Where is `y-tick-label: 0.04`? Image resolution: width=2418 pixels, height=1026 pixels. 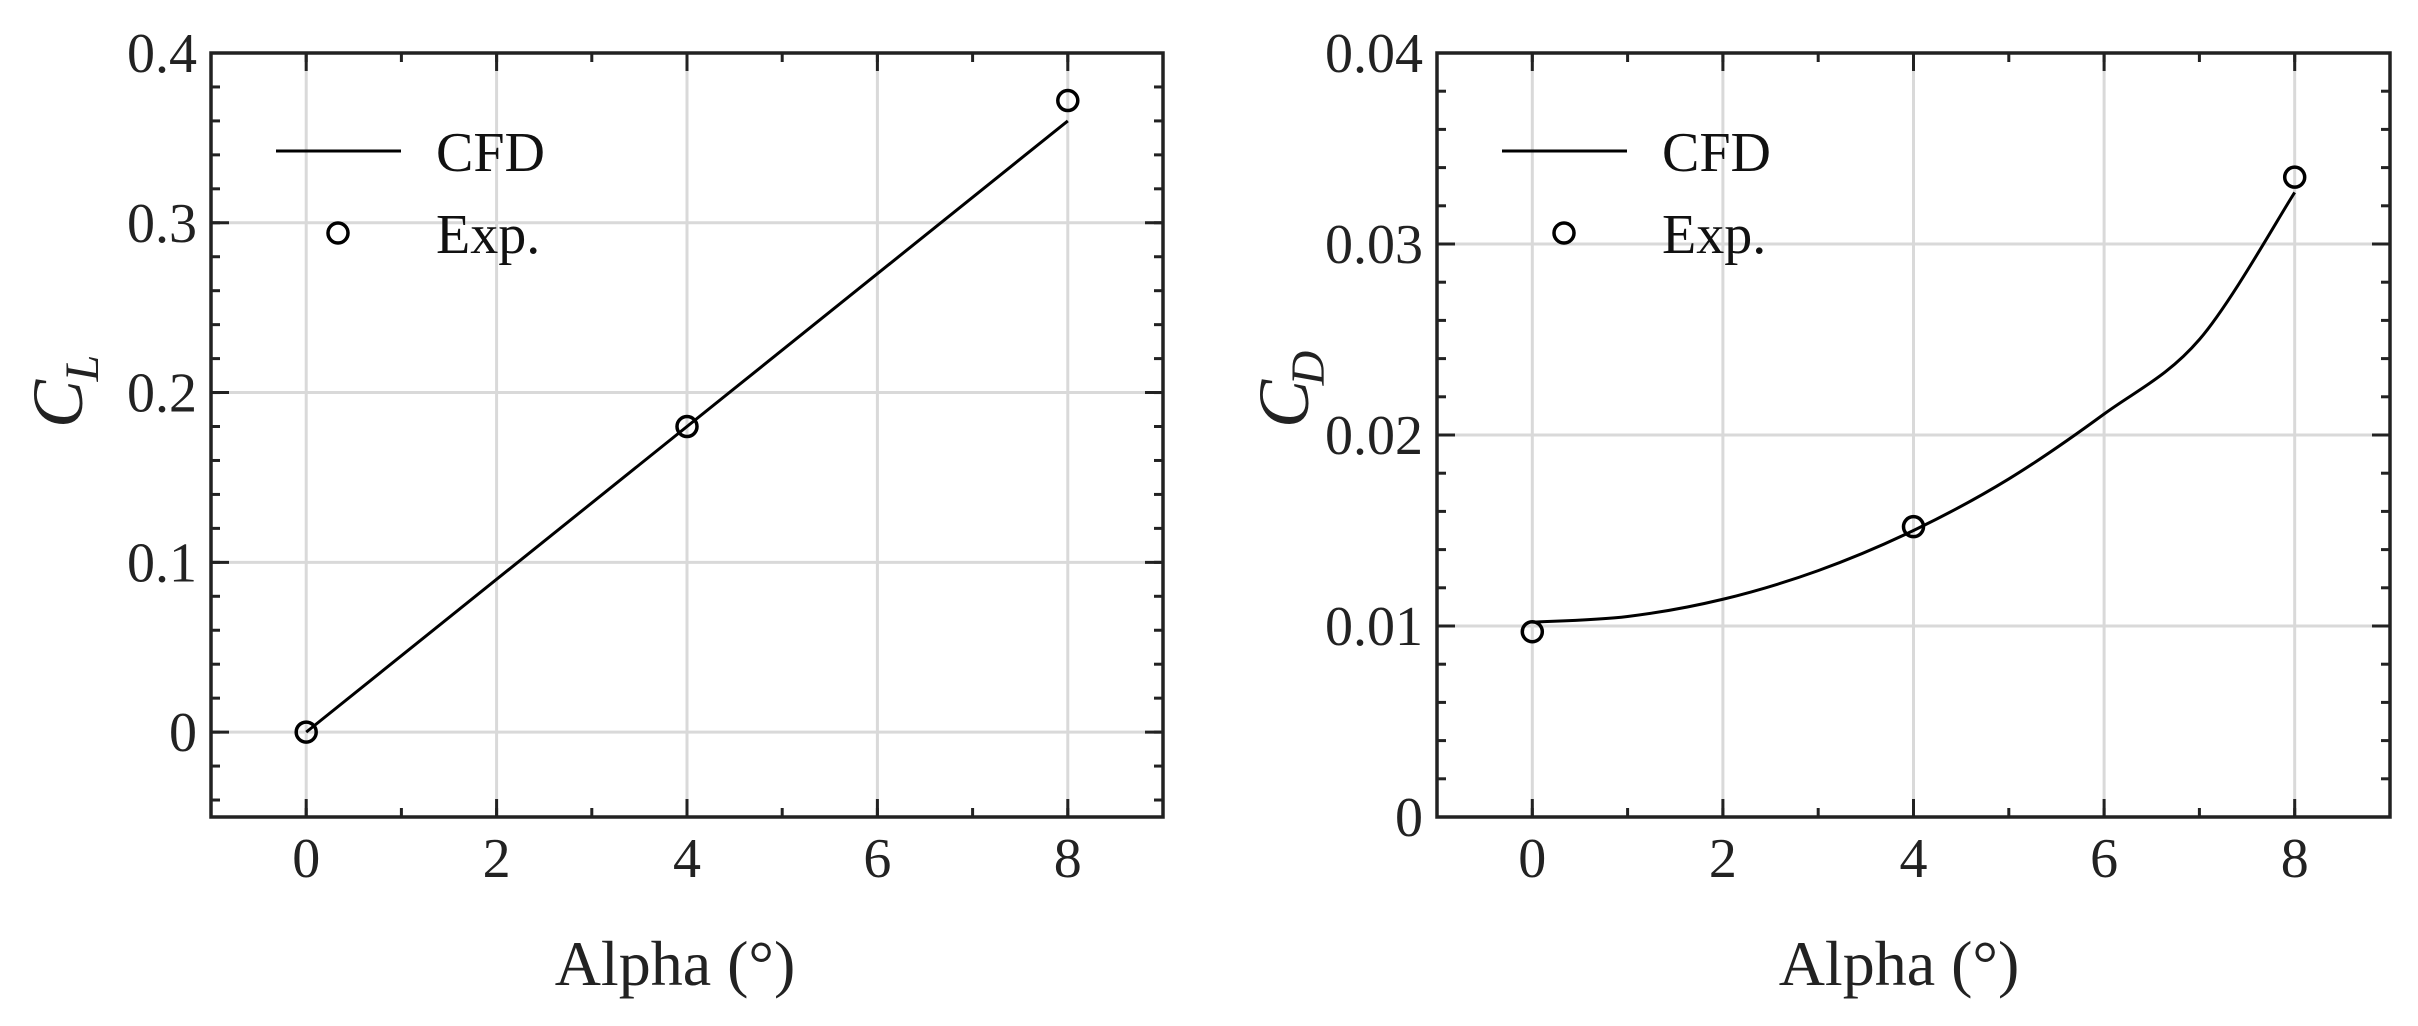 y-tick-label: 0.04 is located at coordinates (1374, 54).